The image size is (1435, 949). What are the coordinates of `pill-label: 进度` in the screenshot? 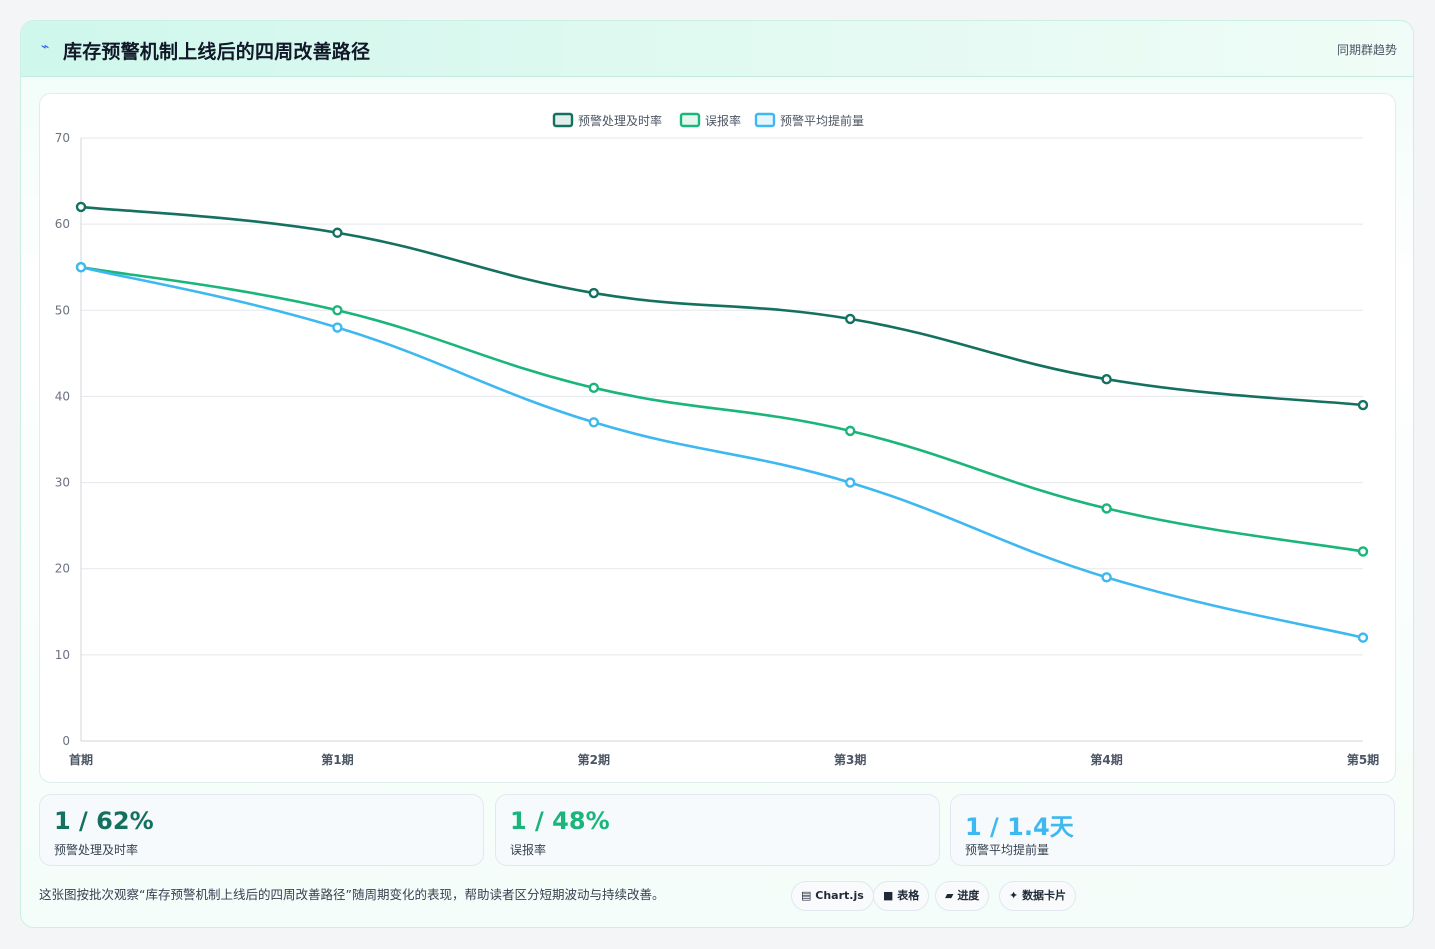 It's located at (968, 895).